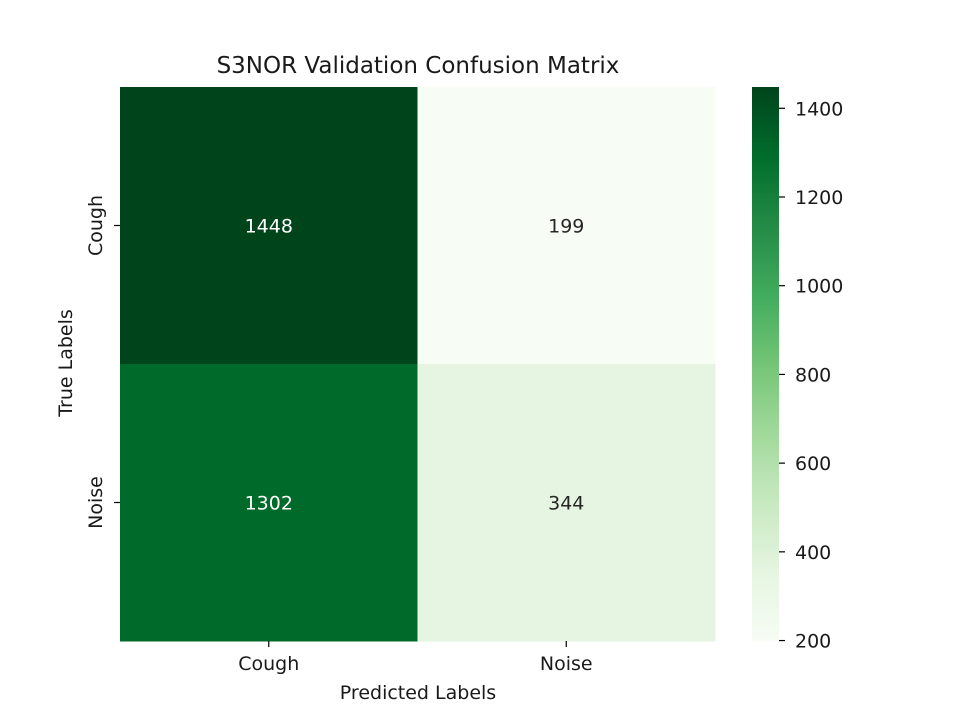  I want to click on cell-value-label: 199, so click(566, 227).